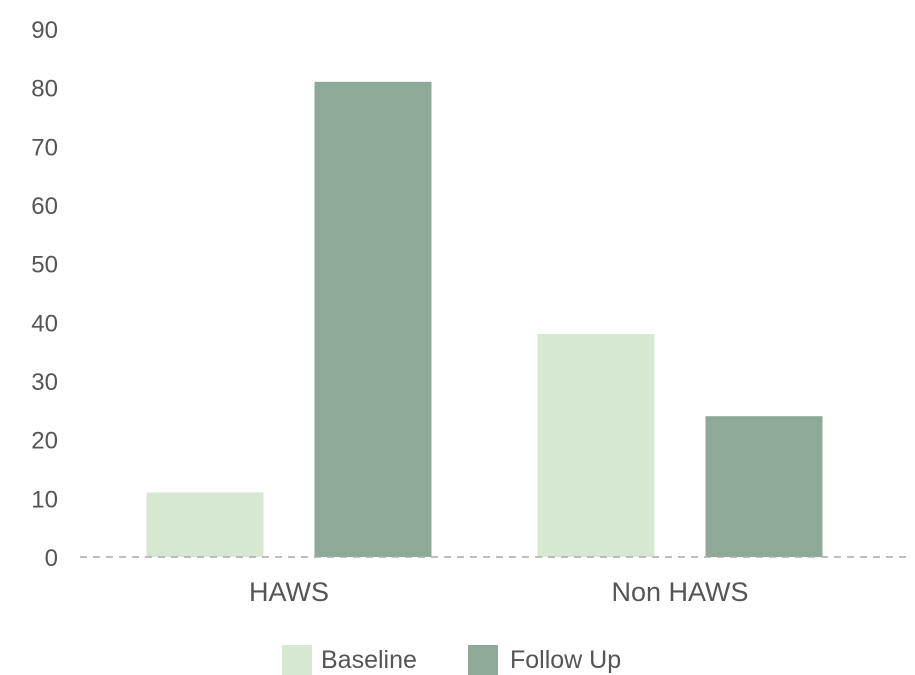 The height and width of the screenshot is (675, 915). Describe the element at coordinates (764, 486) in the screenshot. I see `bar-follow-up-non-haws` at that location.